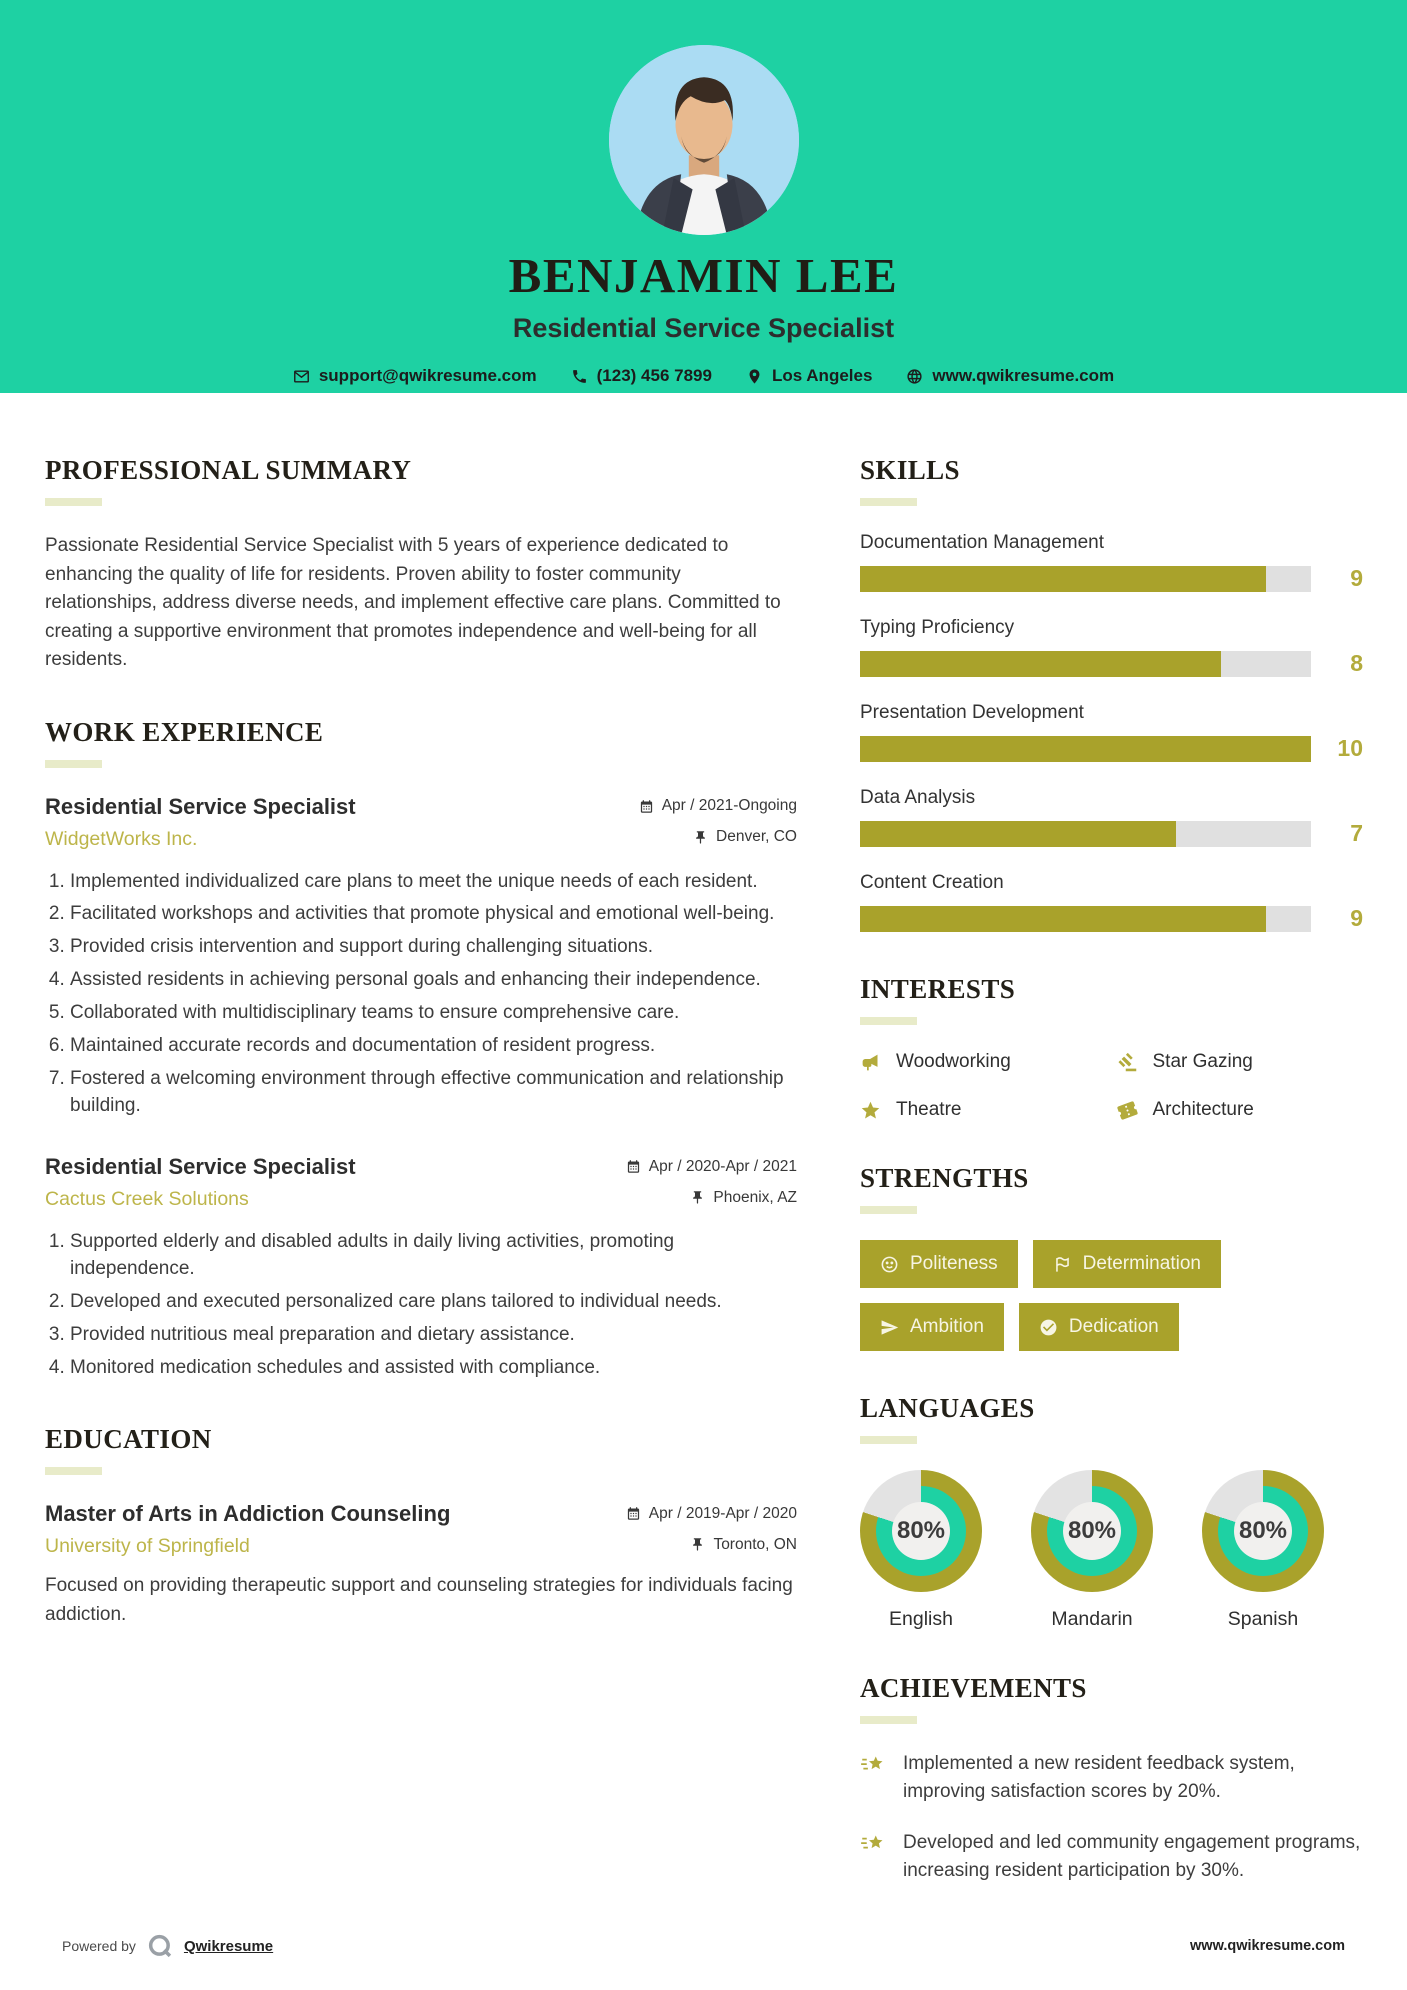  I want to click on job-dates: Apr / 2021-Ongoing, so click(718, 806).